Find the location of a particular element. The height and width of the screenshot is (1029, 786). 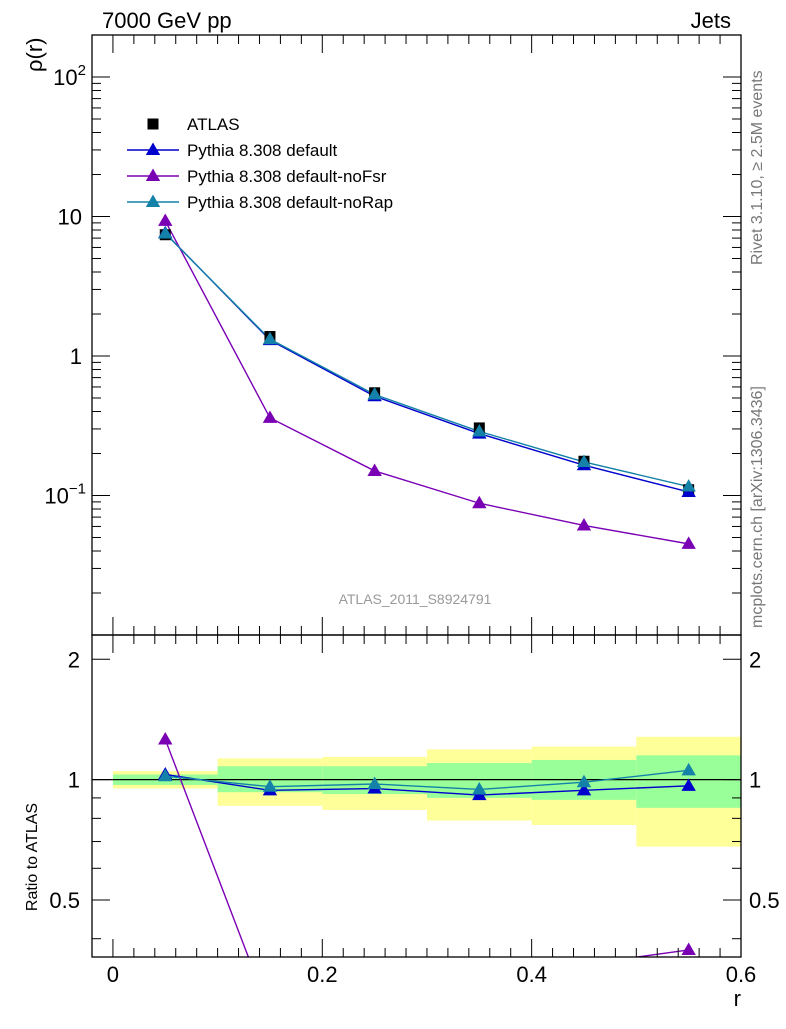

ratio-line-pythia-8-308-default is located at coordinates (427, 784).